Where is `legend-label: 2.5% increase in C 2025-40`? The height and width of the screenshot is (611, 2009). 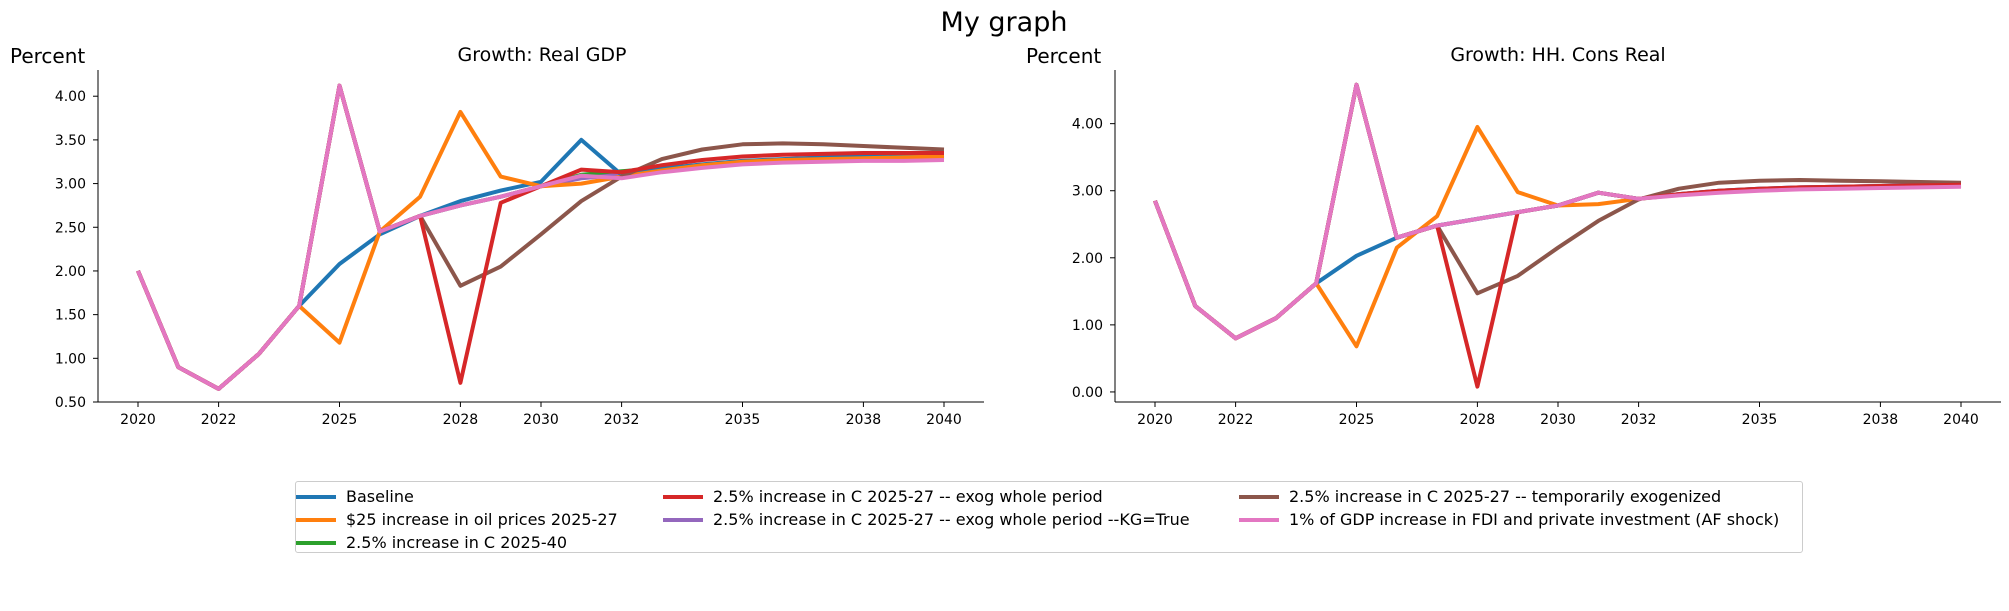 legend-label: 2.5% increase in C 2025-40 is located at coordinates (457, 542).